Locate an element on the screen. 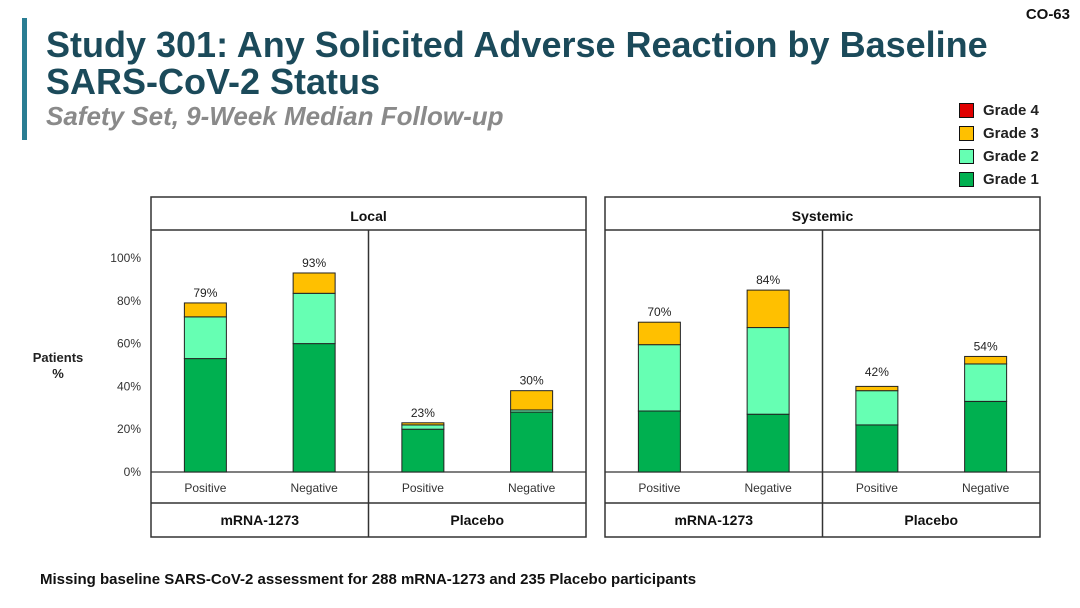  bar-total-label: 84% is located at coordinates (768, 280).